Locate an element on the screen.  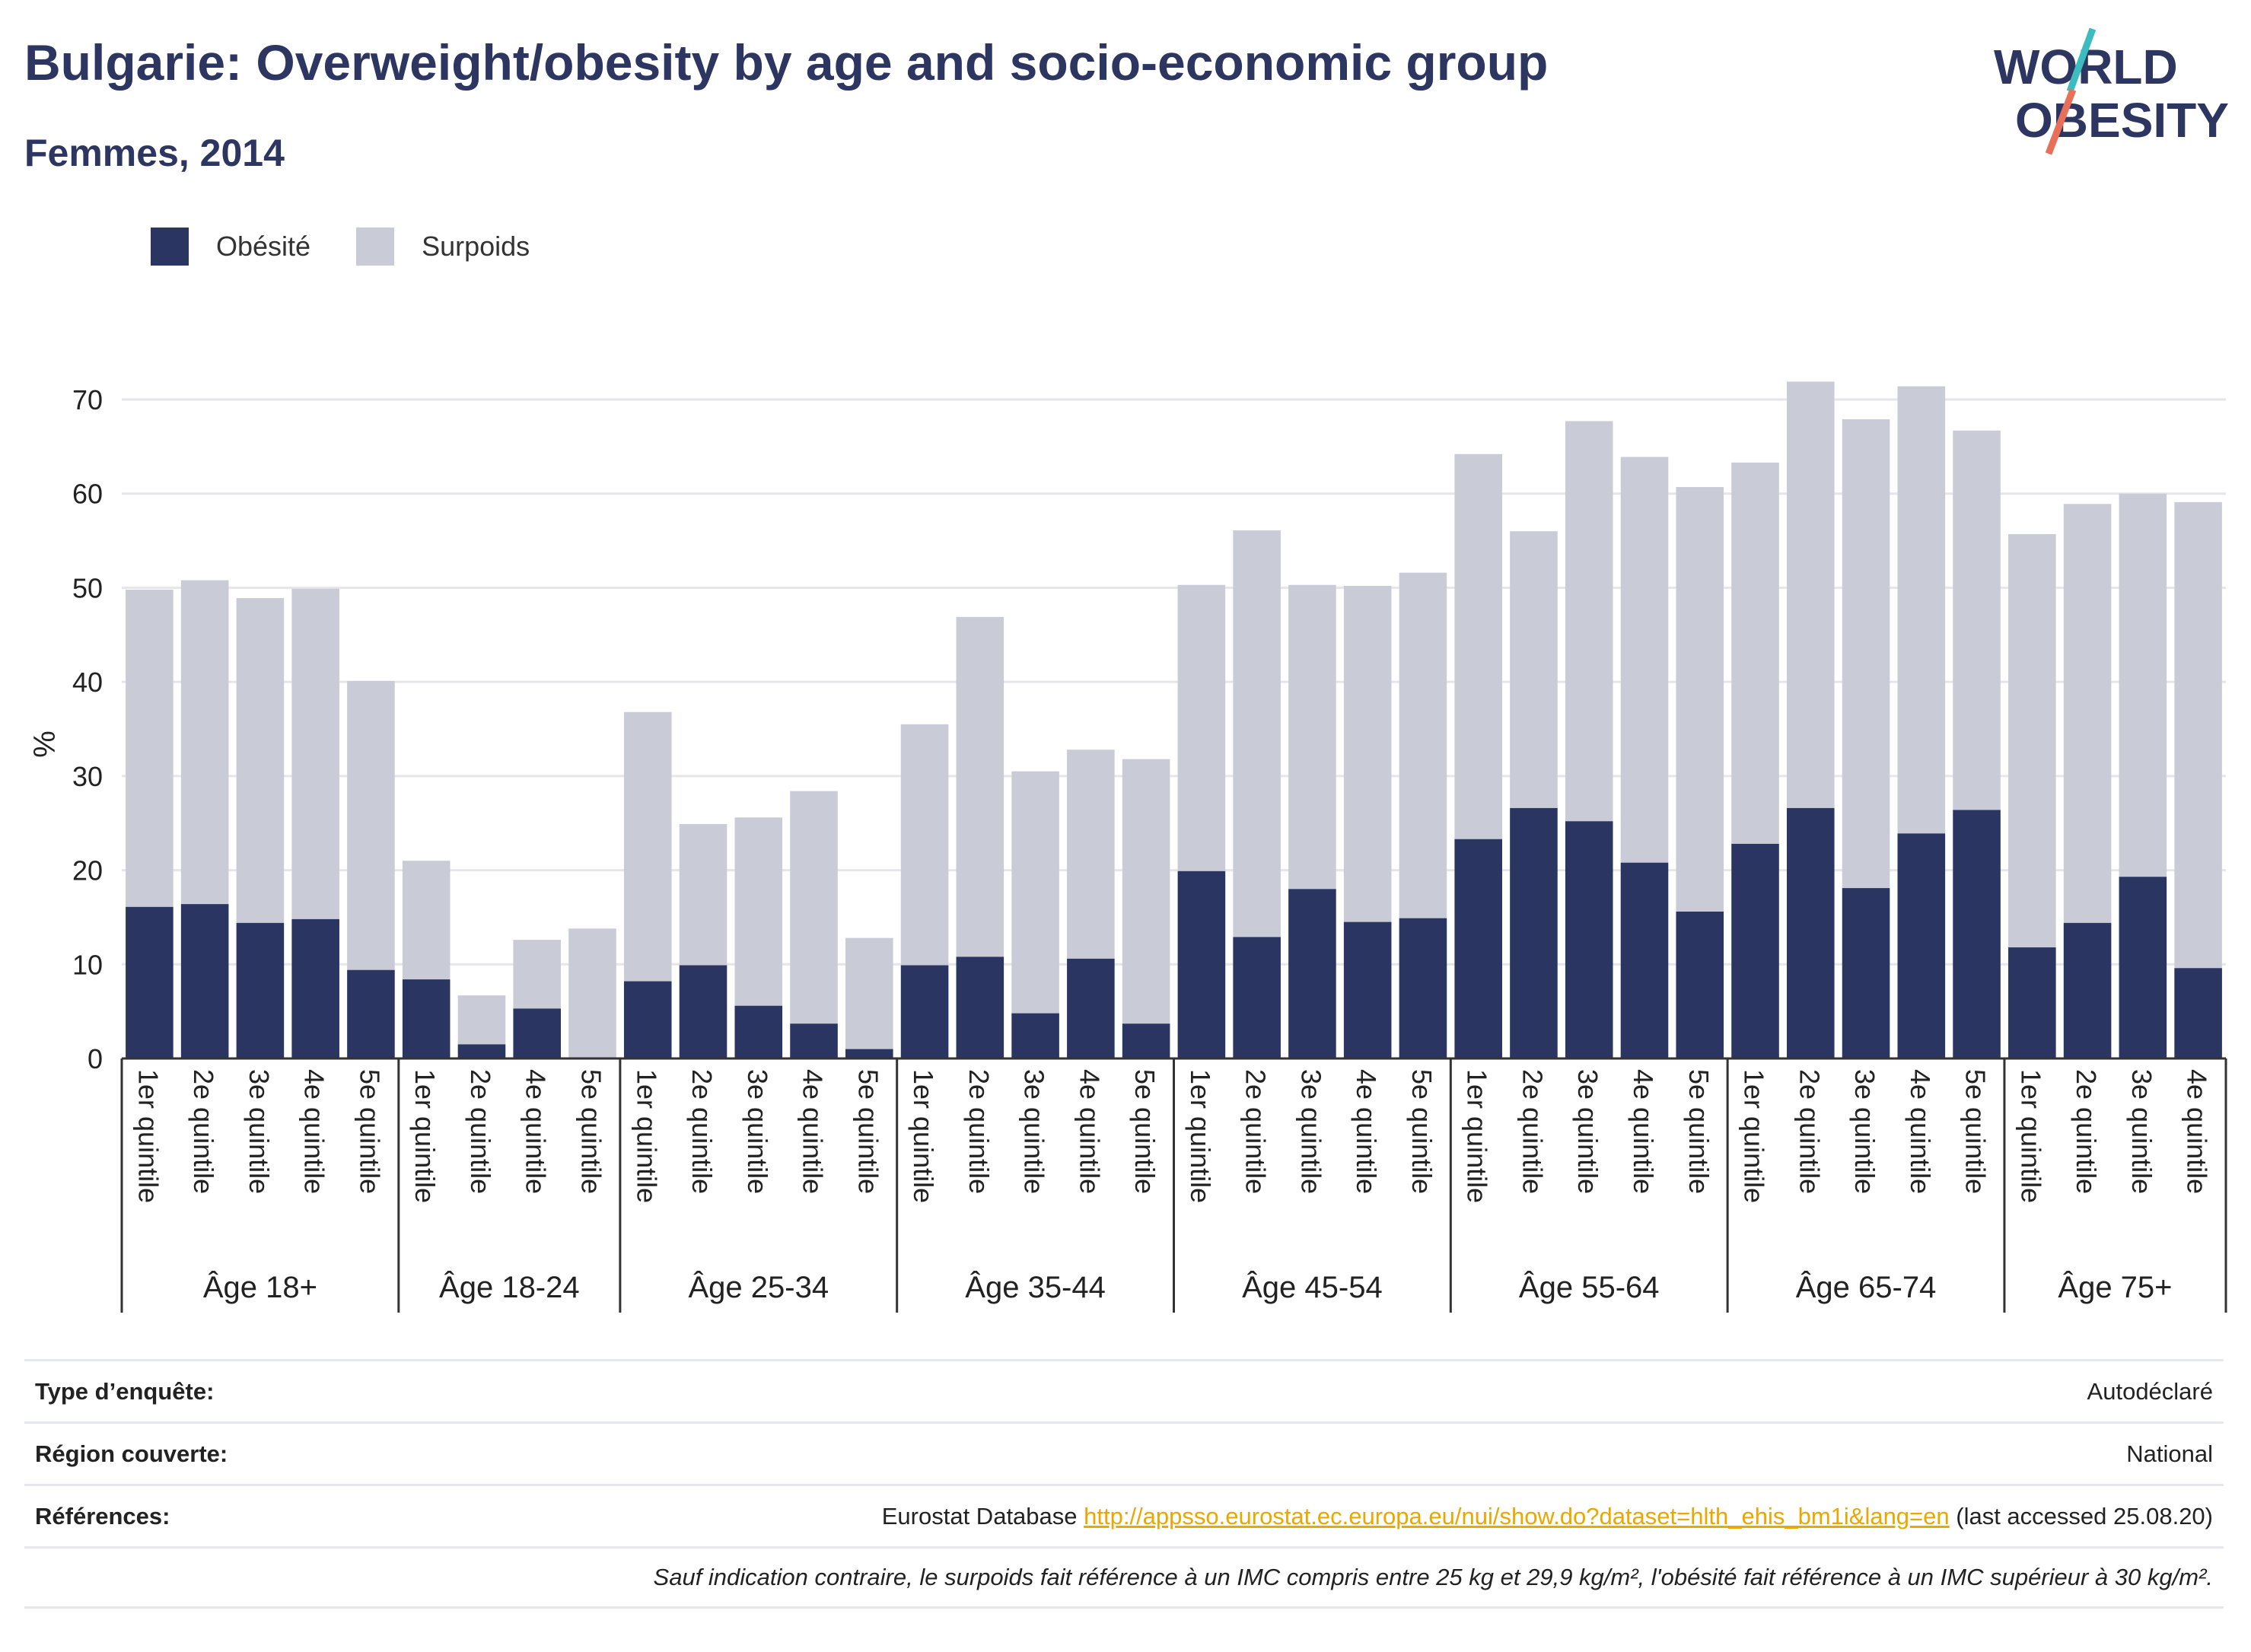
legend-swatch-obesity is located at coordinates (170, 247).